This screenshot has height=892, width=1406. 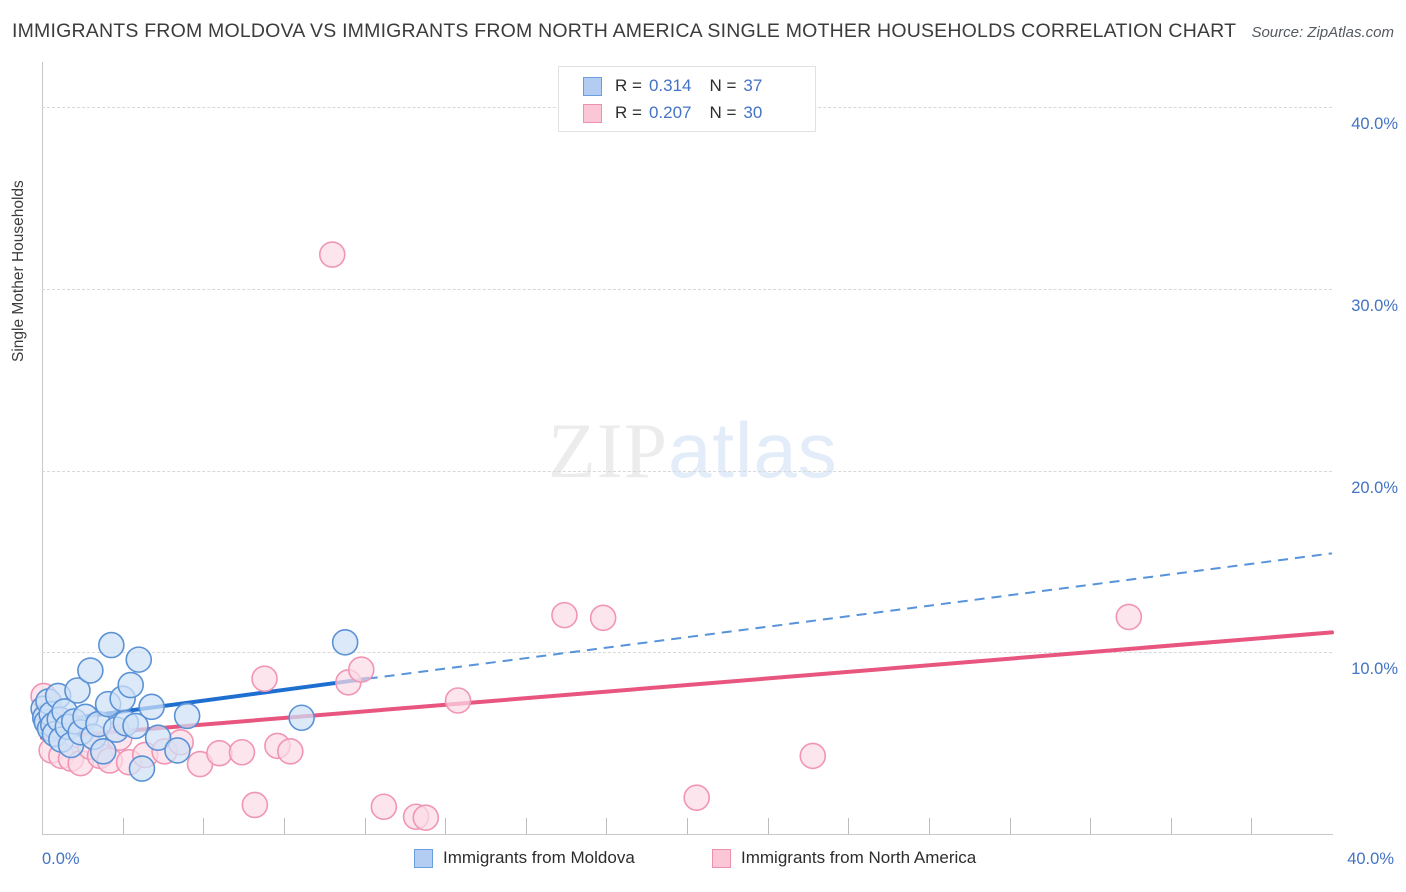 What do you see at coordinates (753, 85) in the screenshot?
I see `n-value-moldova: 37` at bounding box center [753, 85].